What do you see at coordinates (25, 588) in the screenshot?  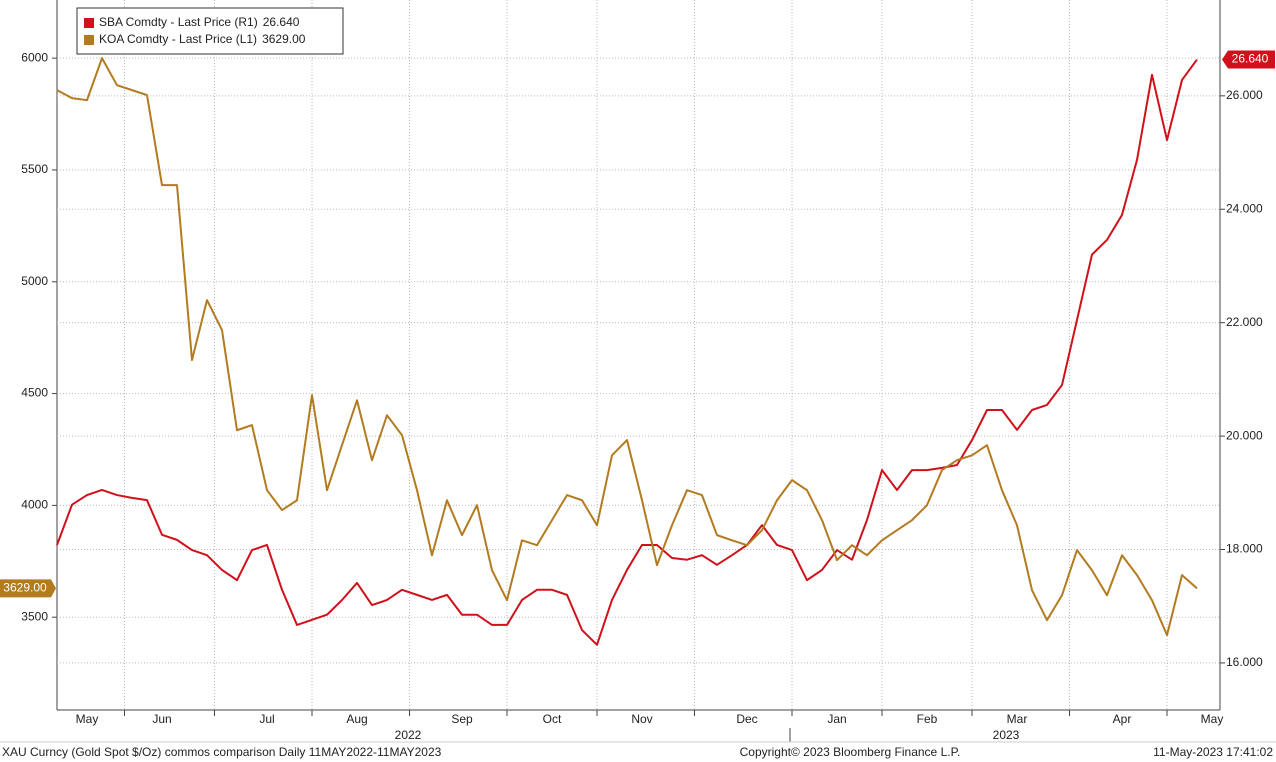 I see `last-value-label: 3629.00` at bounding box center [25, 588].